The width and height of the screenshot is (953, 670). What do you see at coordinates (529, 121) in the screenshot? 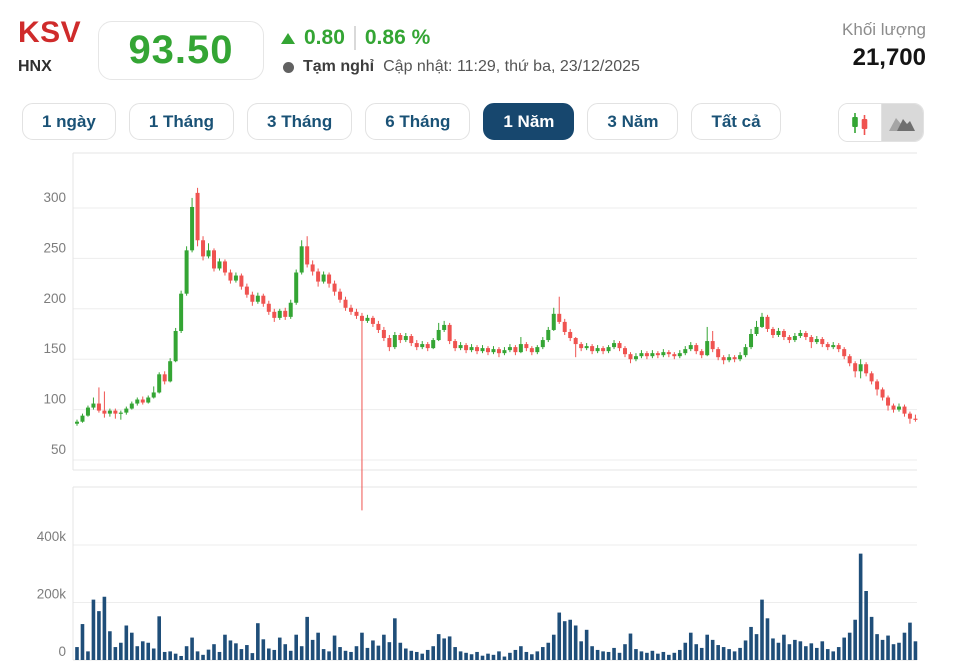
I see `tab-1-năm: 1 Năm` at bounding box center [529, 121].